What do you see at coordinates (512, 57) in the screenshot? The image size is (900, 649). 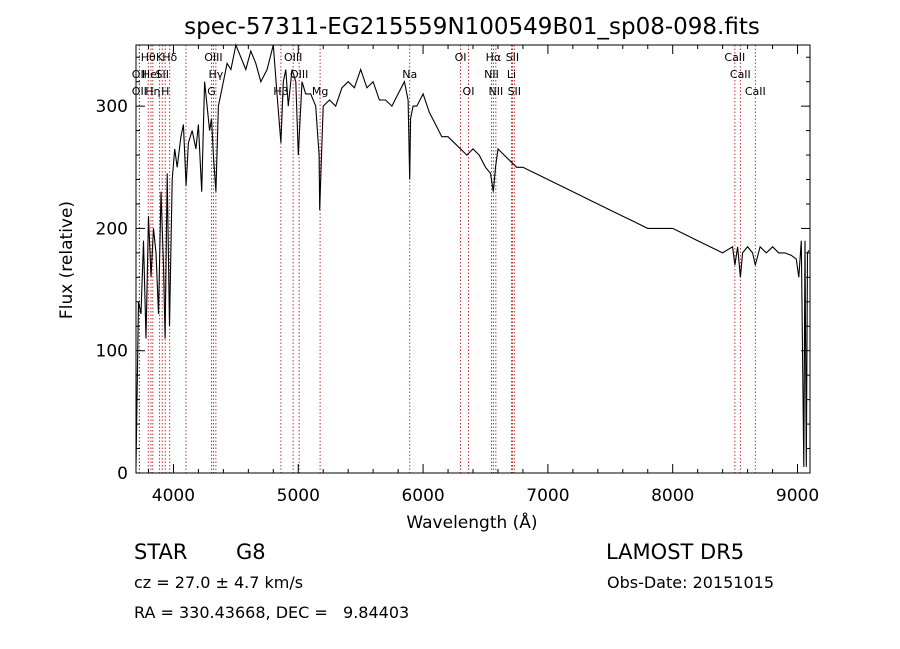 I see `line-label-23: SII` at bounding box center [512, 57].